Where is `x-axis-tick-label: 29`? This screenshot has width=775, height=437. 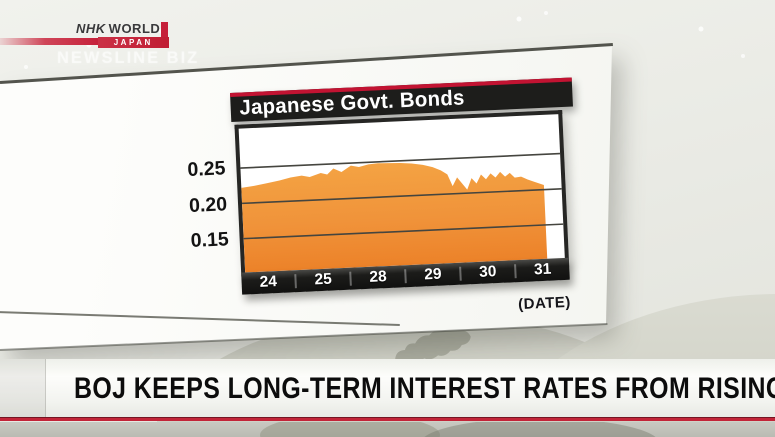
x-axis-tick-label: 29 is located at coordinates (432, 274).